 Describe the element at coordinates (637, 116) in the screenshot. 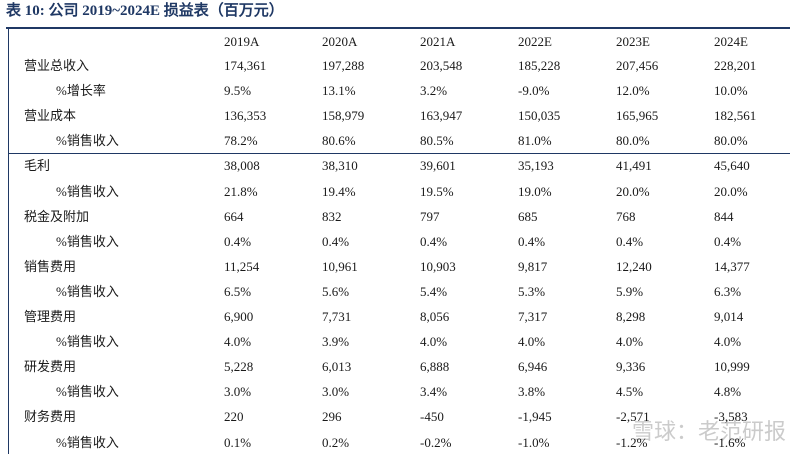

I see `cell: 165,965` at that location.